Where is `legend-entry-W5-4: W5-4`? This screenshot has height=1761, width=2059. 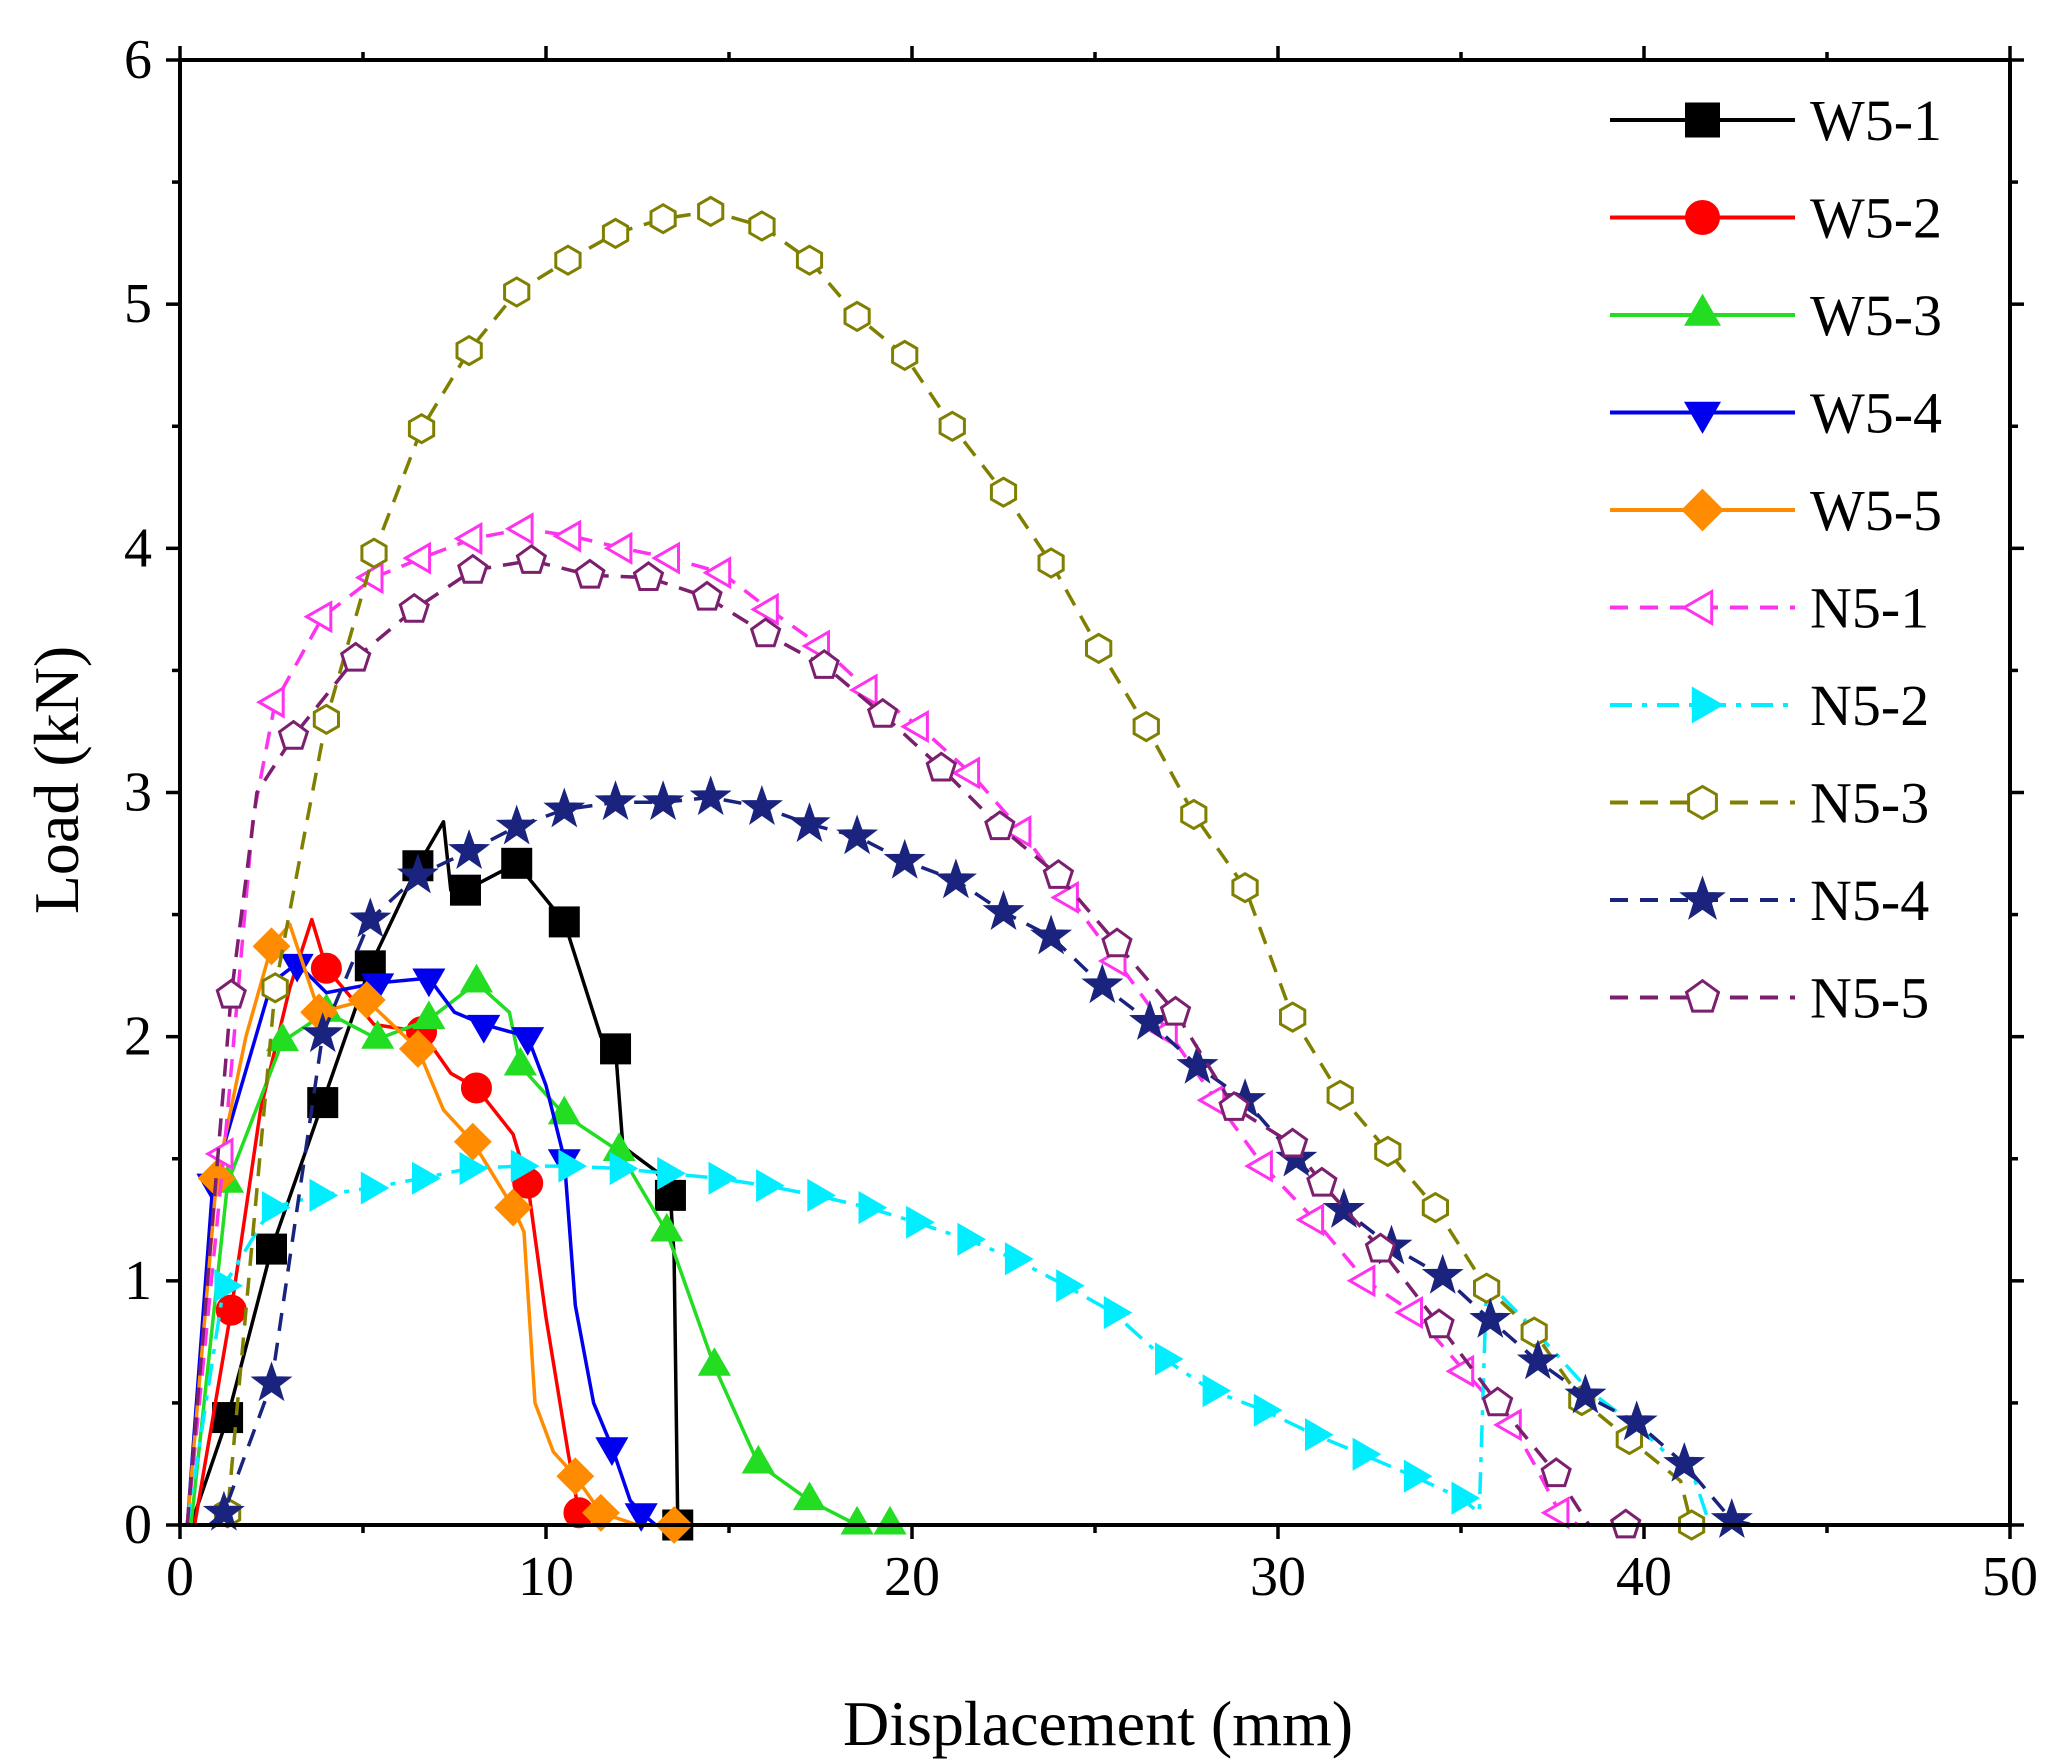
legend-entry-W5-4: W5-4 is located at coordinates (1776, 413).